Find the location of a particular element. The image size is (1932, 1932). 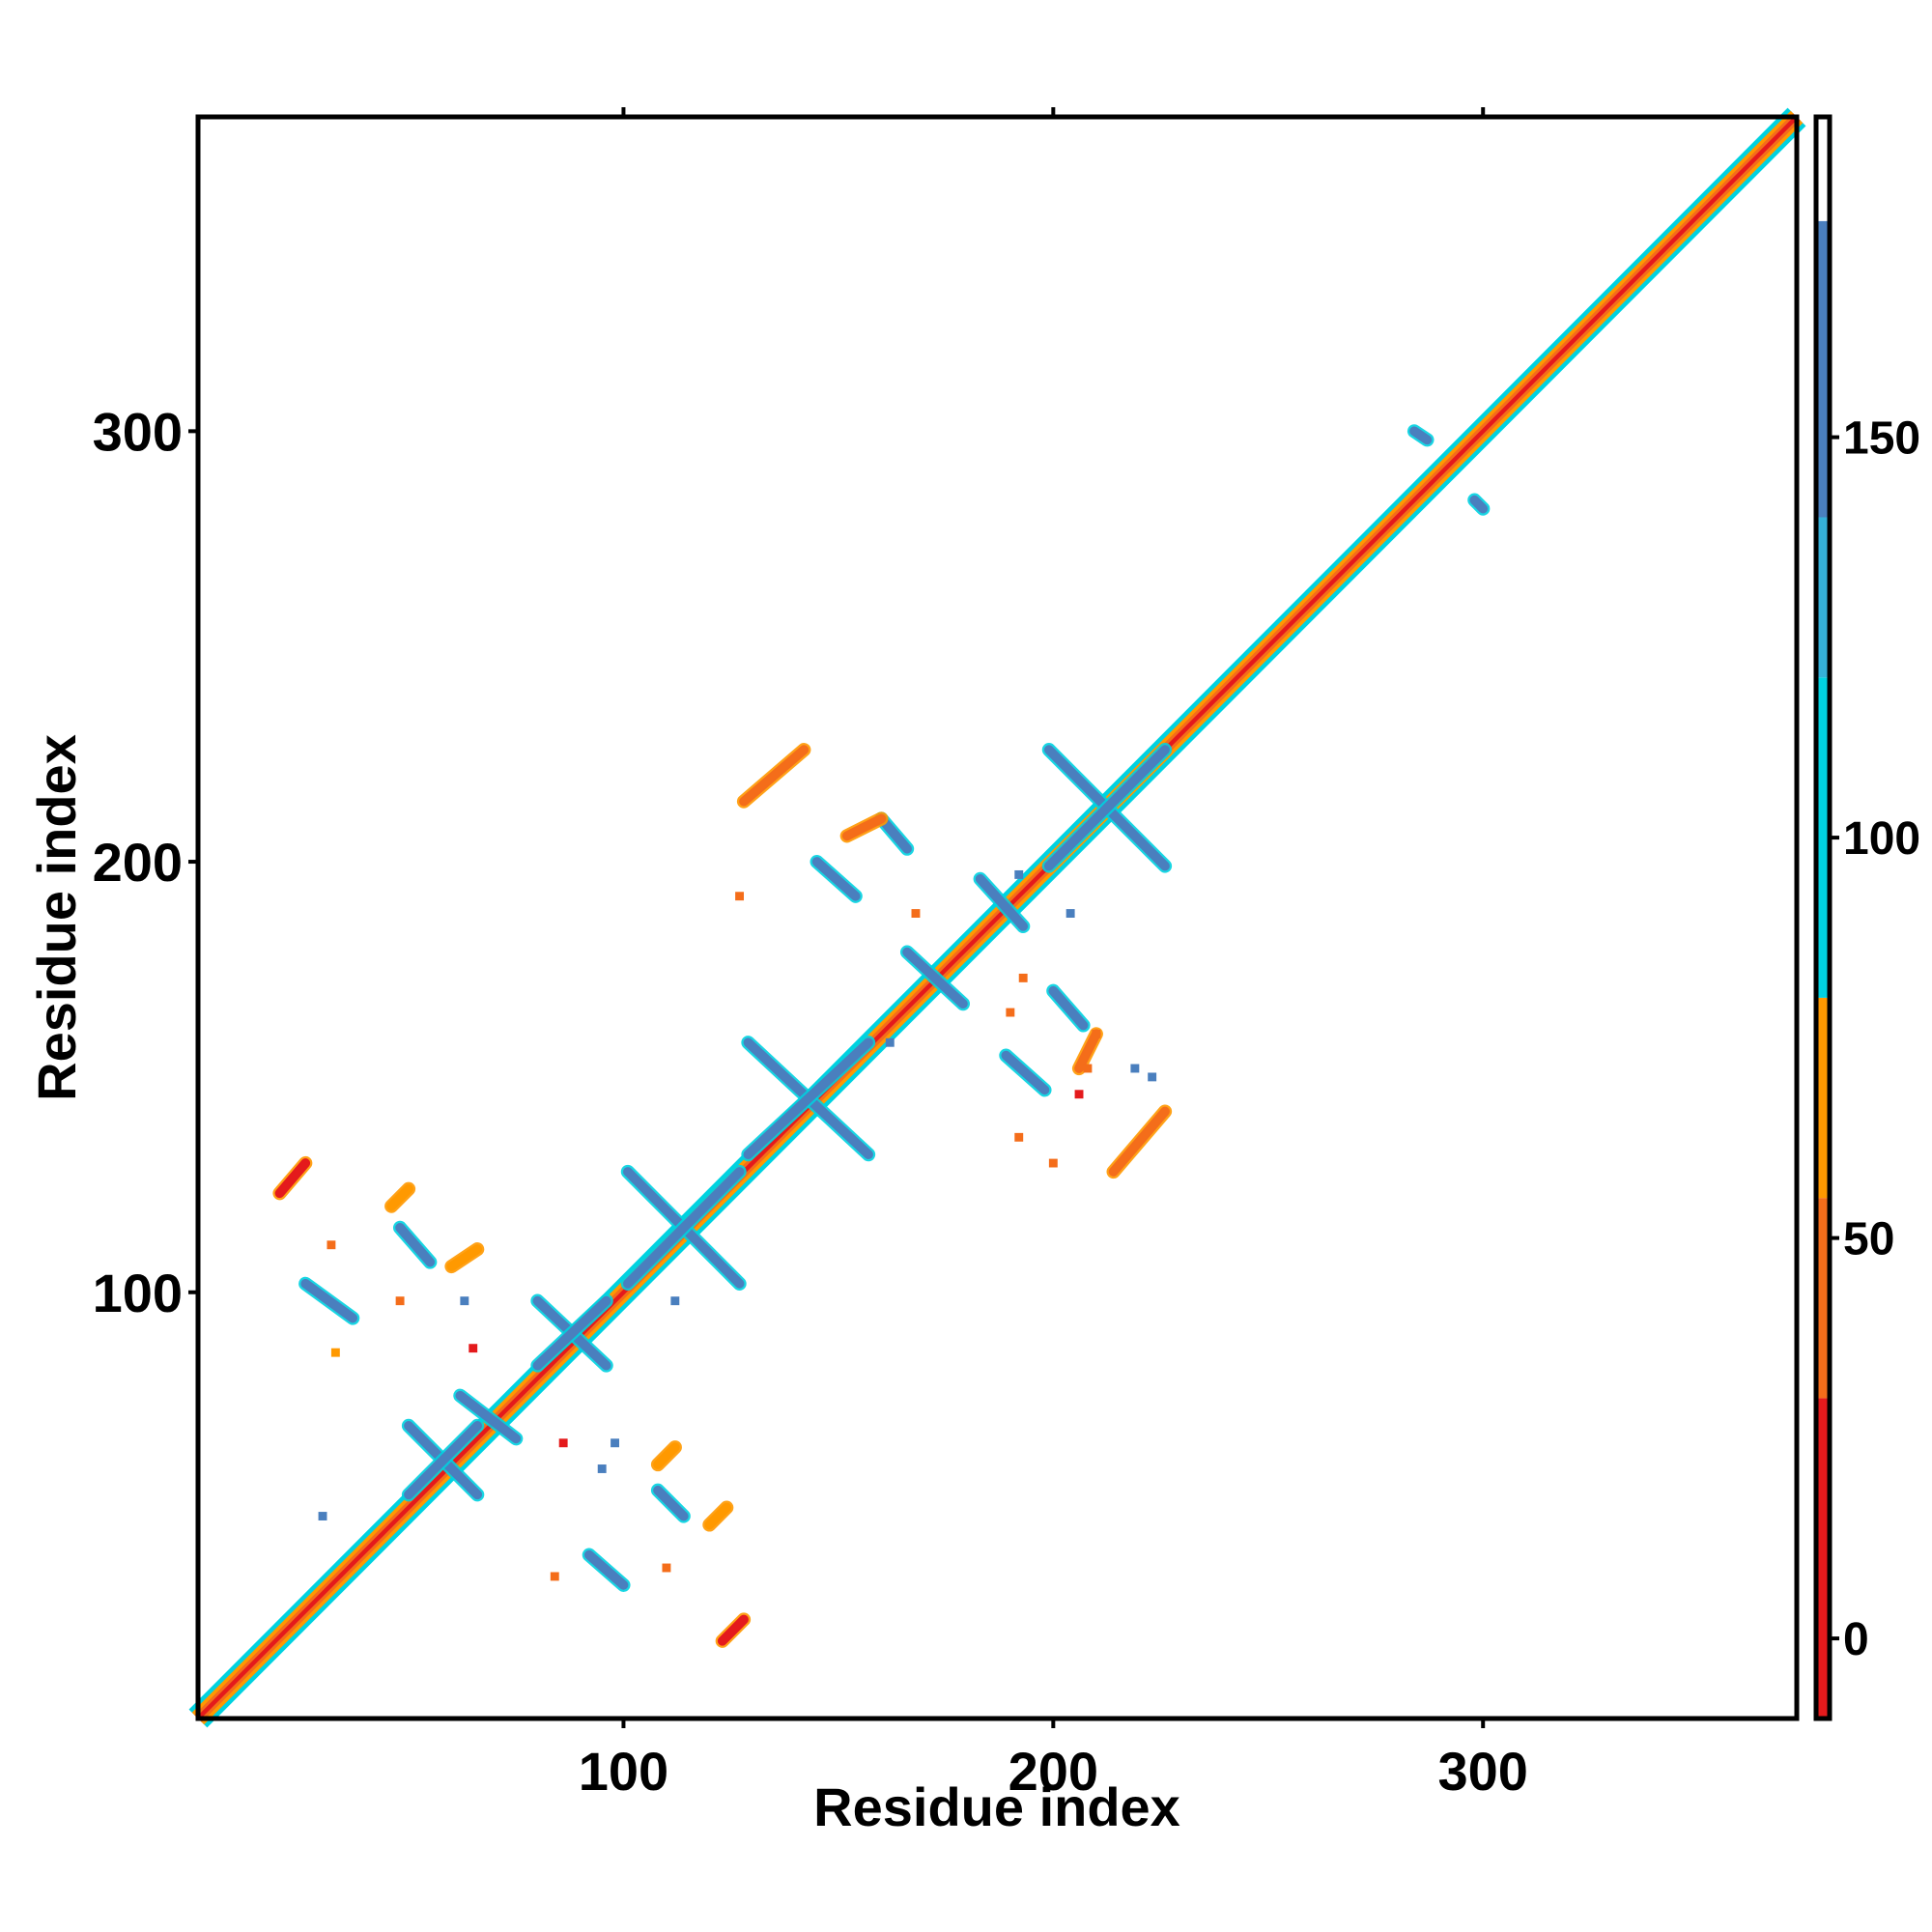

colorbar-frame is located at coordinates (1823, 917).